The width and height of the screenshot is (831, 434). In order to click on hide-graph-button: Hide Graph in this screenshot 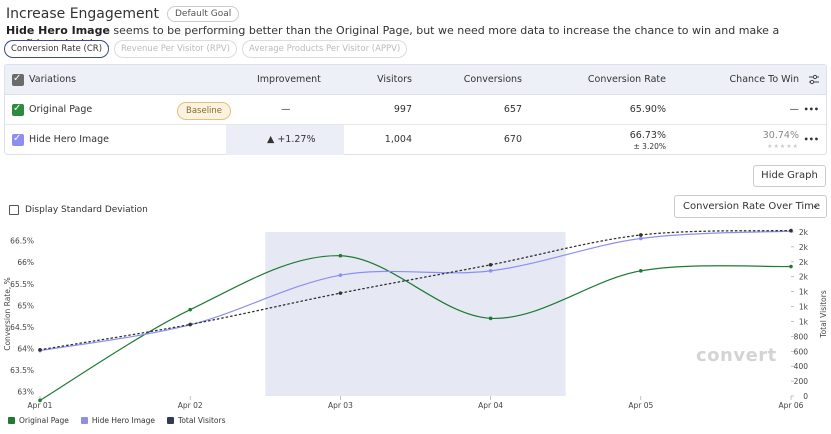, I will do `click(789, 176)`.